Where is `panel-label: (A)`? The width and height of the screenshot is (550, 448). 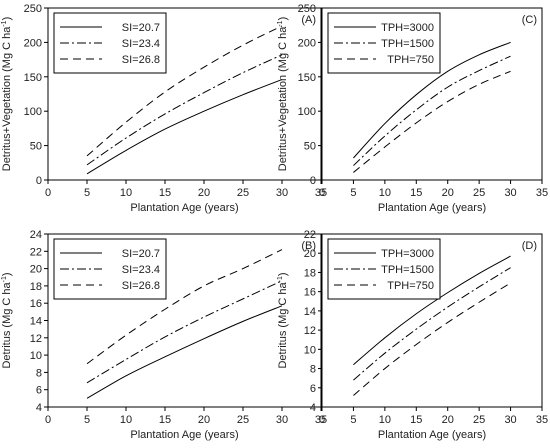
panel-label: (A) is located at coordinates (308, 20).